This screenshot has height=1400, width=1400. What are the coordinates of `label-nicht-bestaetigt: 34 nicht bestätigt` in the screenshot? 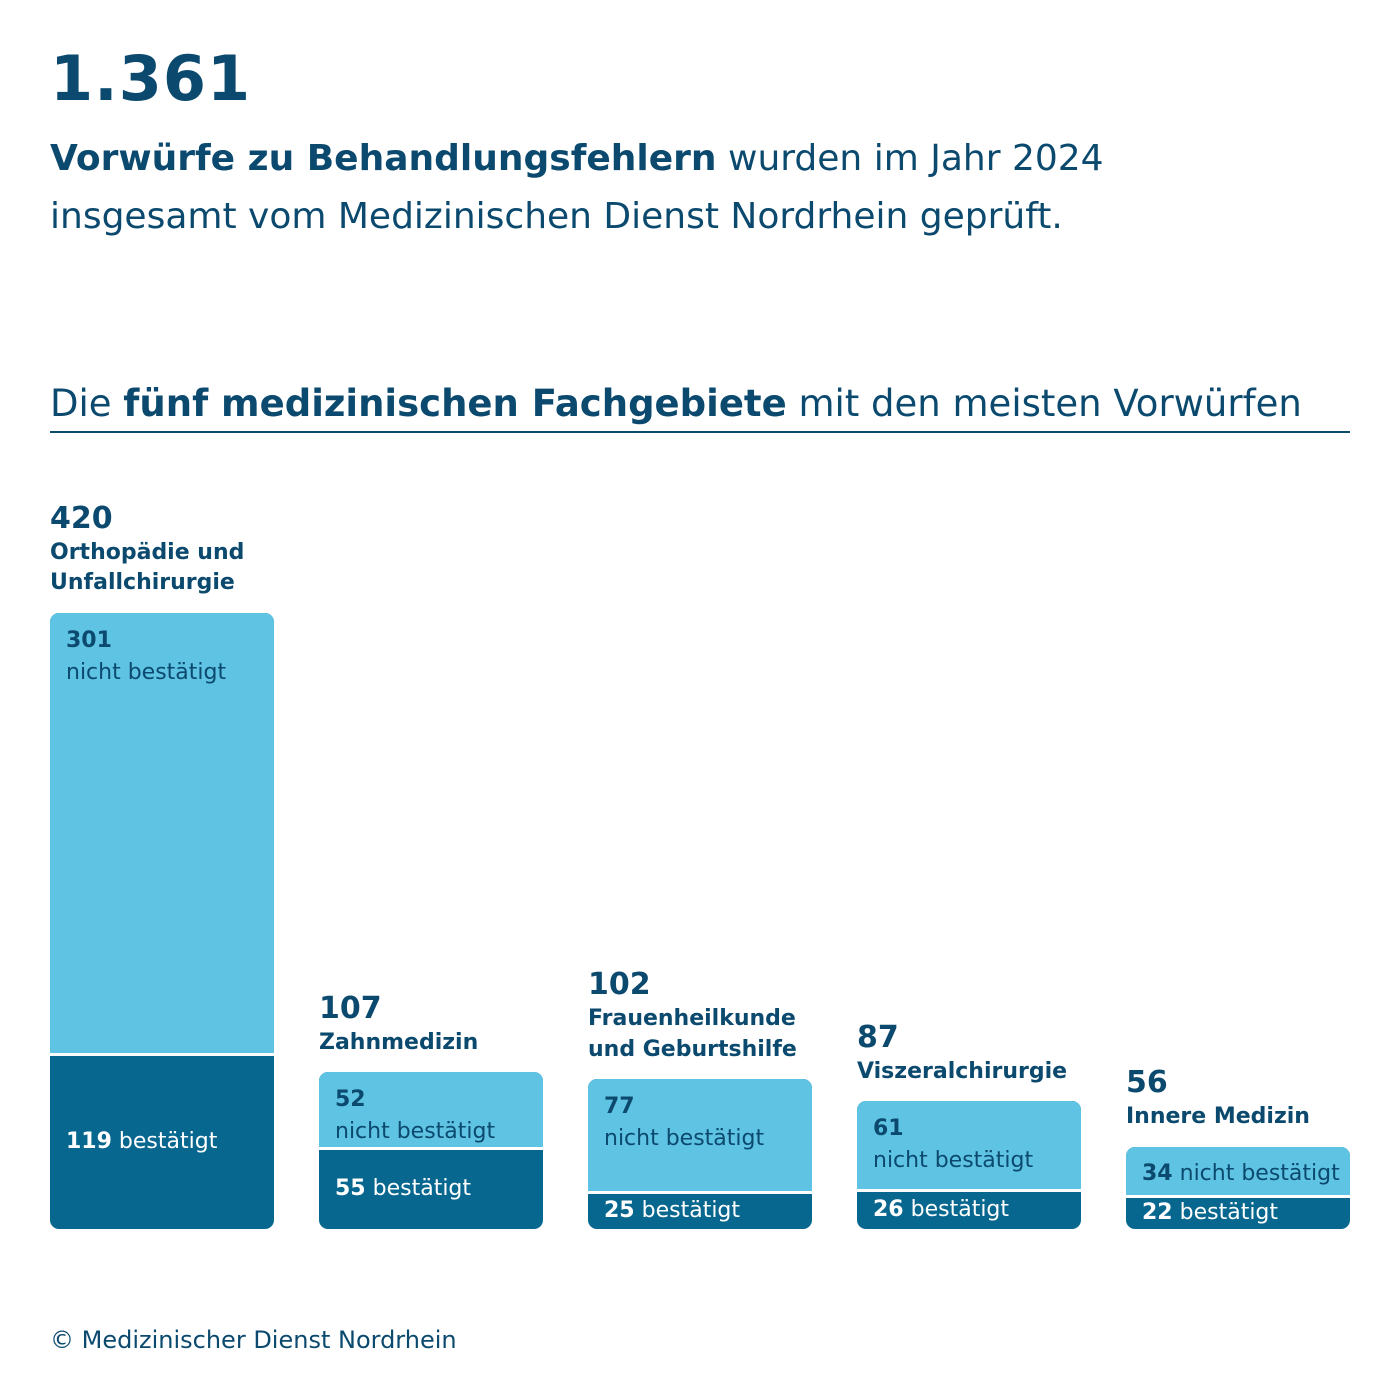 It's located at (1241, 1174).